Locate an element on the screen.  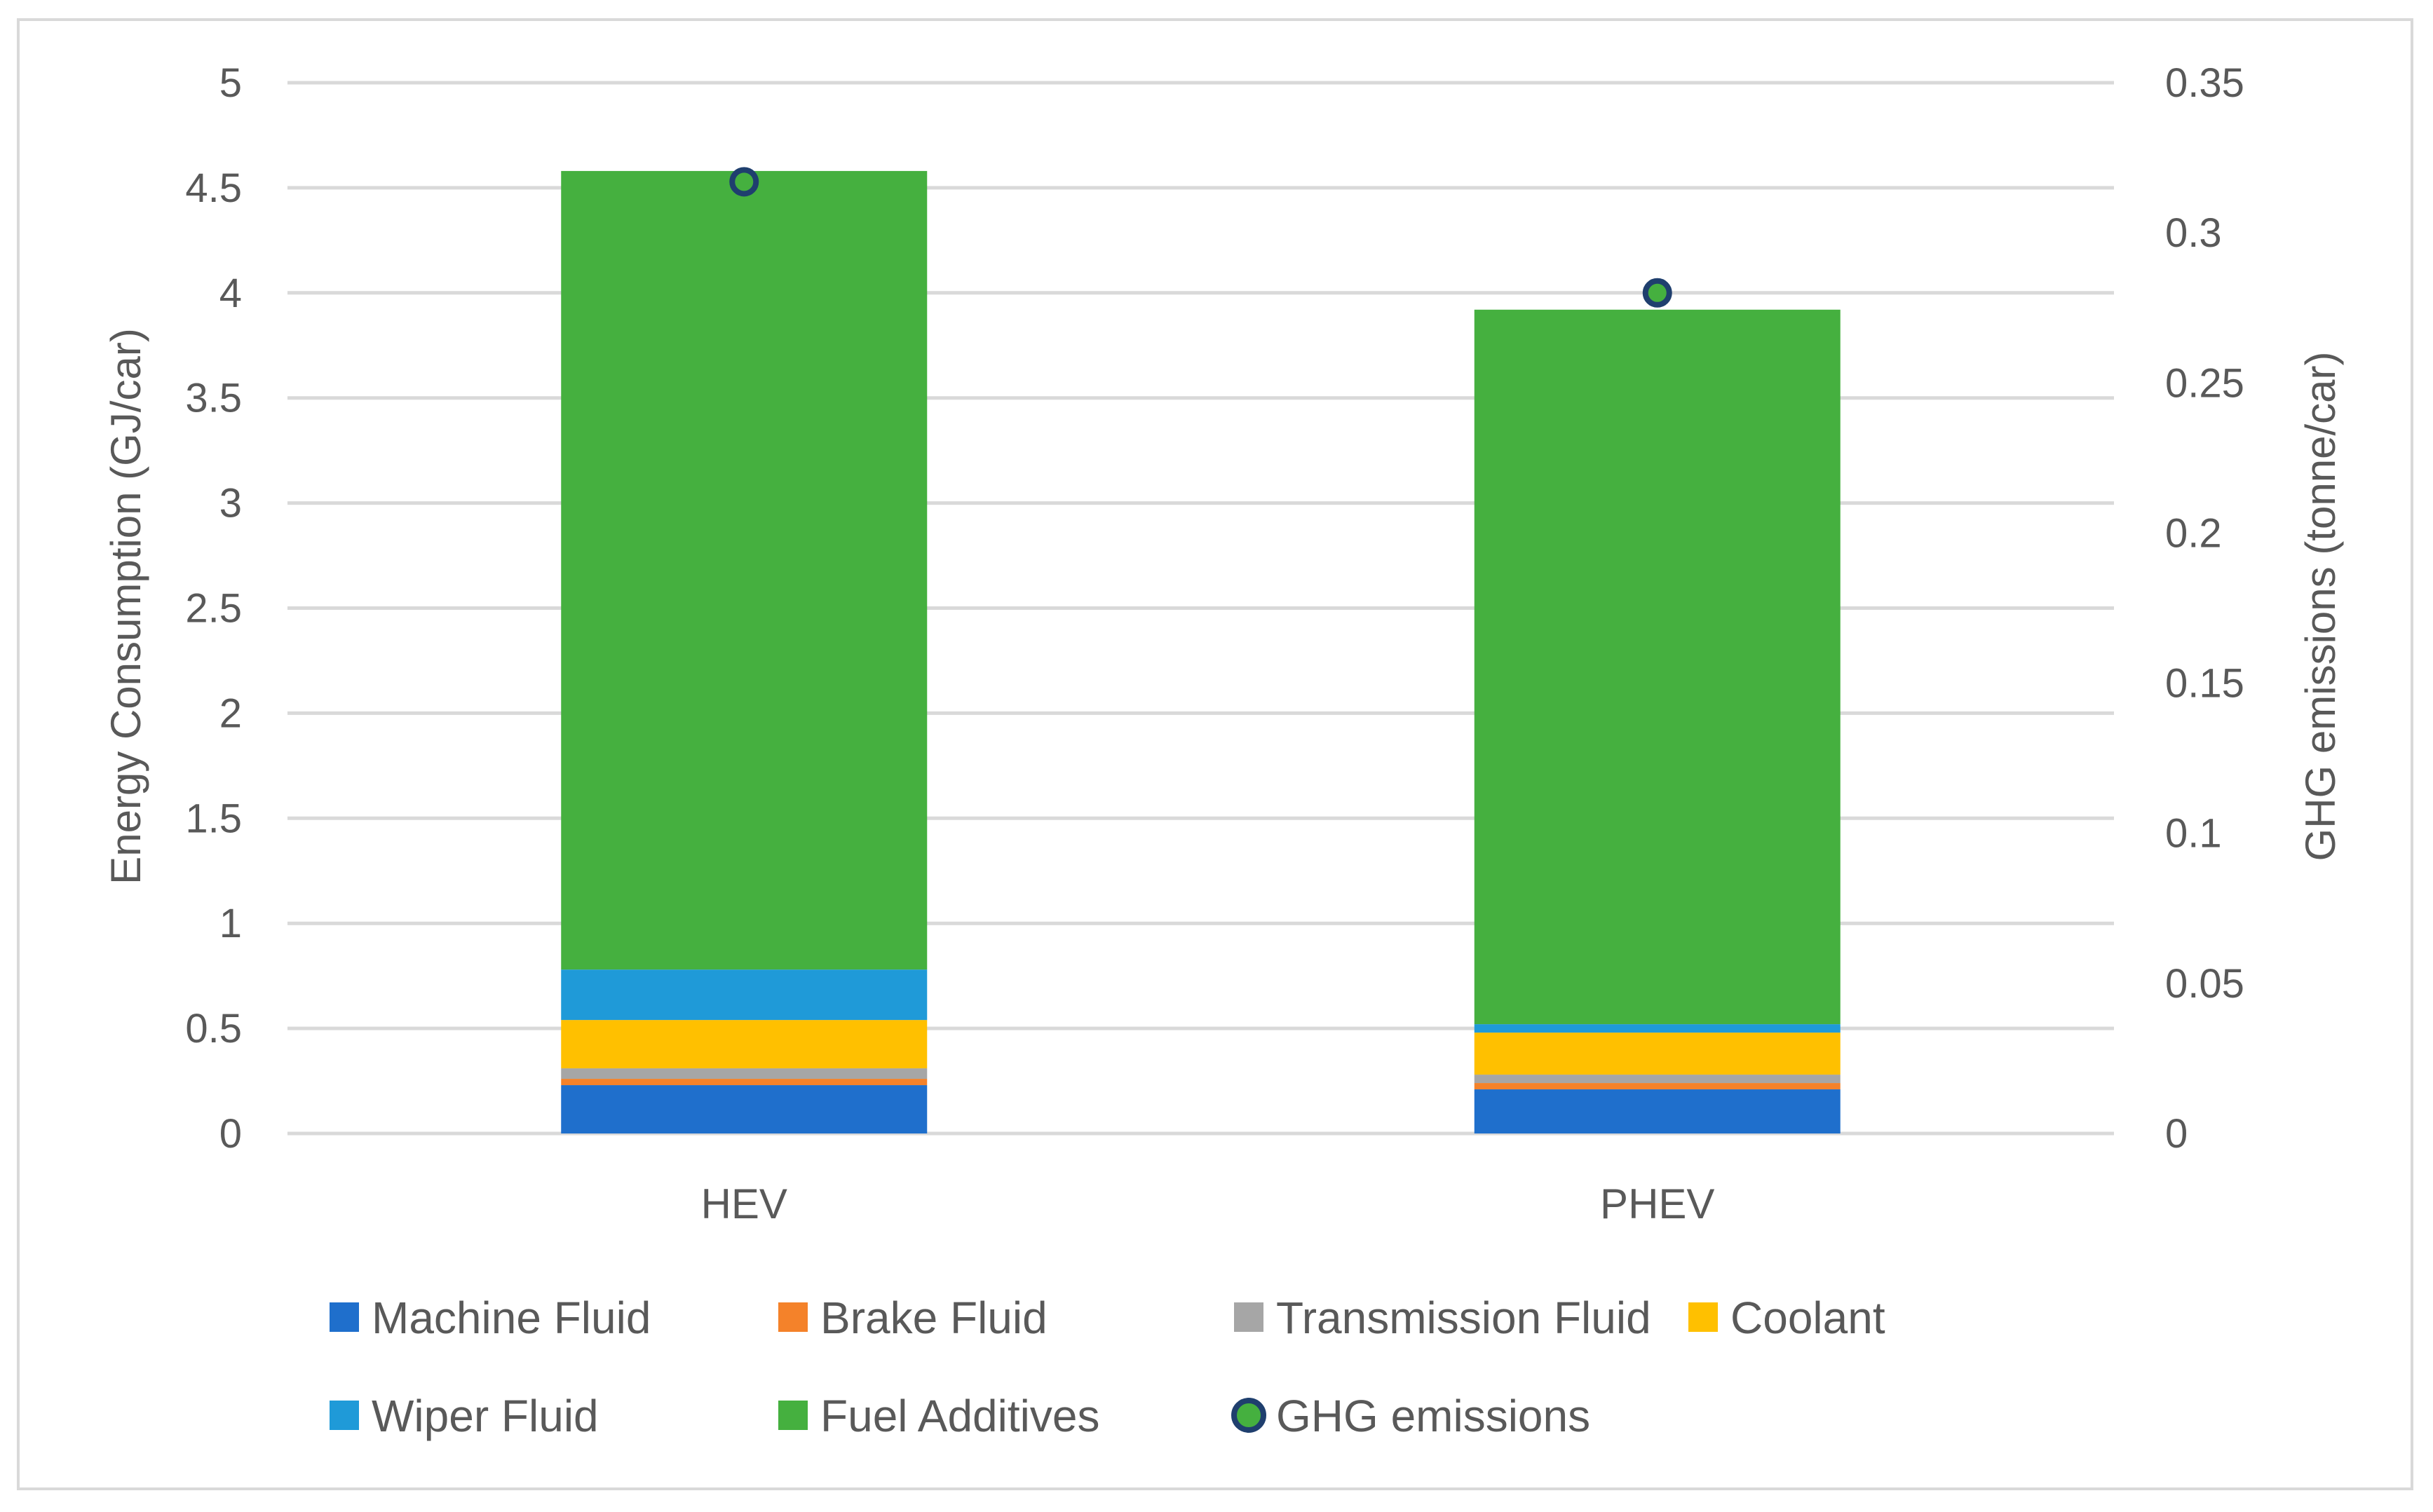
right-tick-label: 0 is located at coordinates (2176, 1134).